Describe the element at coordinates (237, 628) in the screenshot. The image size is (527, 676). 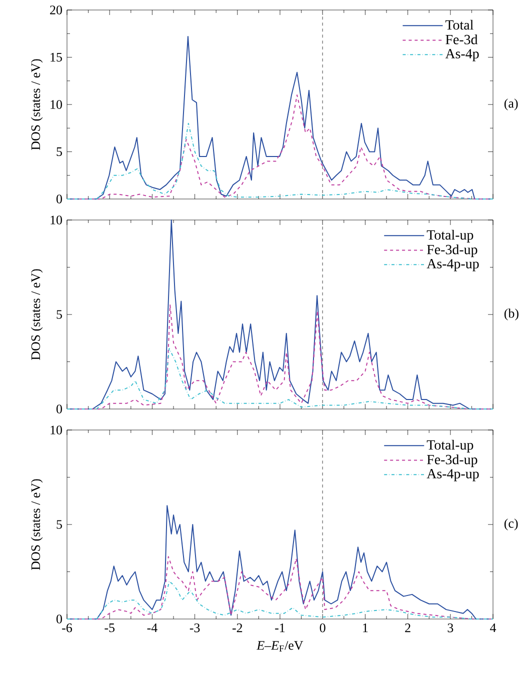
I see `x-tick-label: -2` at that location.